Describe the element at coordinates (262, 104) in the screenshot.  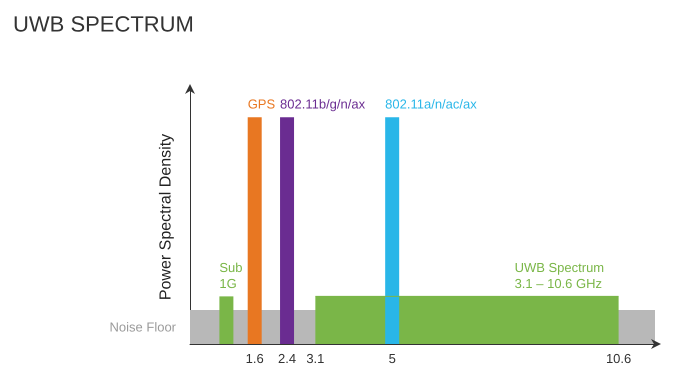
I see `annotation: GPS` at that location.